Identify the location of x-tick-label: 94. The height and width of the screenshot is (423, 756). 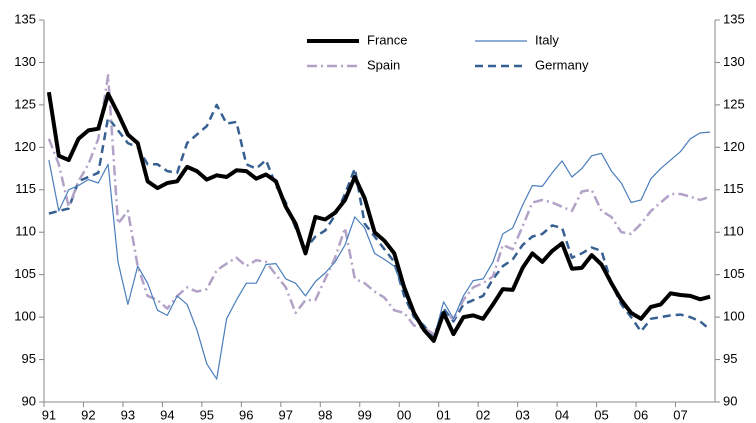
(167, 414).